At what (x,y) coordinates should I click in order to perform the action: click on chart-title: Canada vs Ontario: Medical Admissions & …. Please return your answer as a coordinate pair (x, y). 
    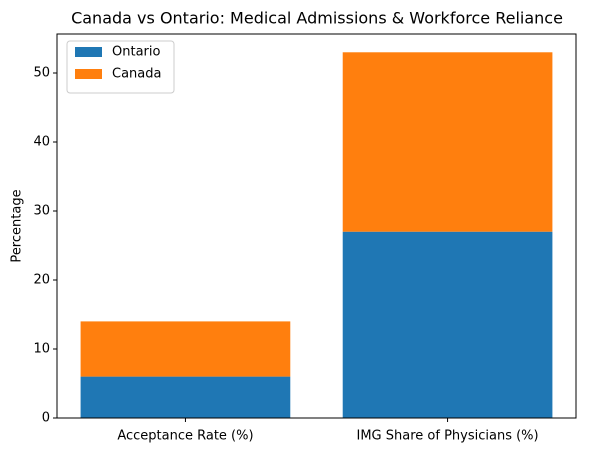
    Looking at the image, I should click on (317, 18).